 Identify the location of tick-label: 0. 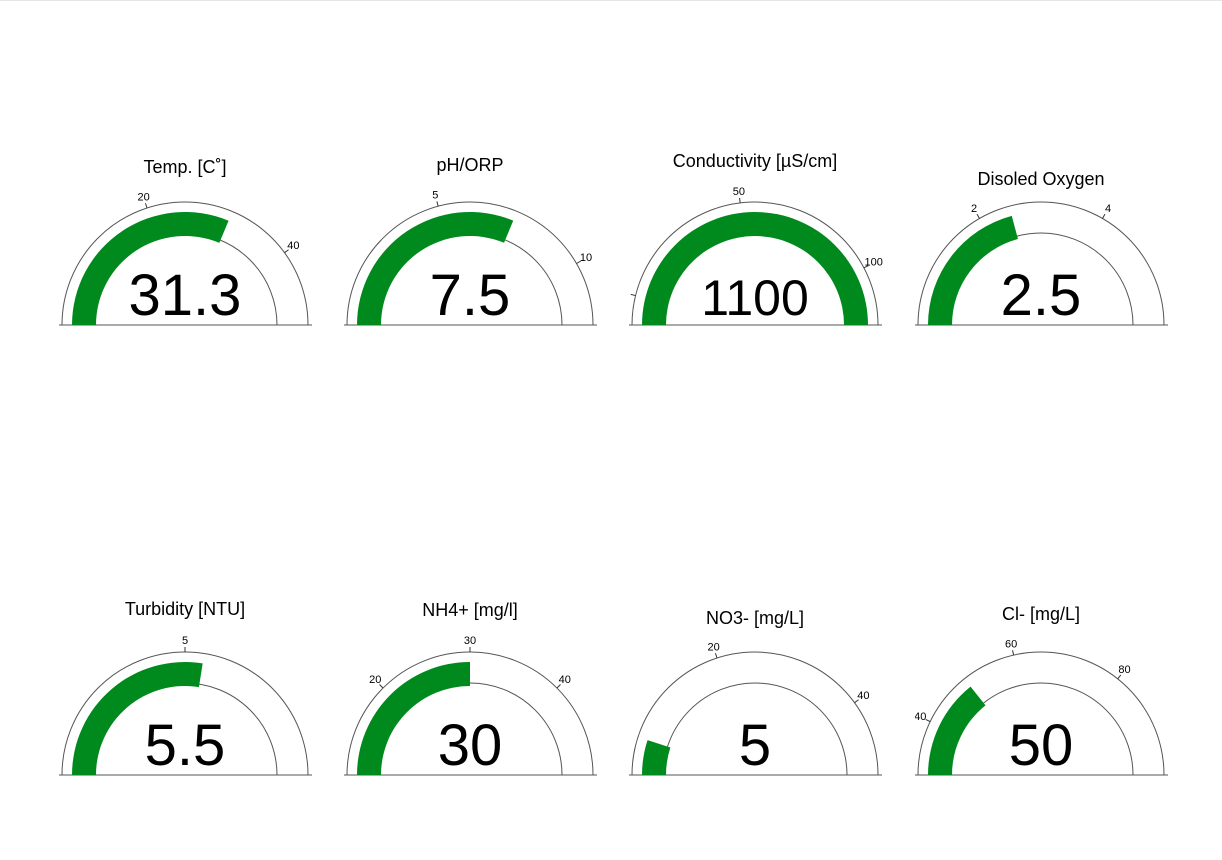
(625, 293).